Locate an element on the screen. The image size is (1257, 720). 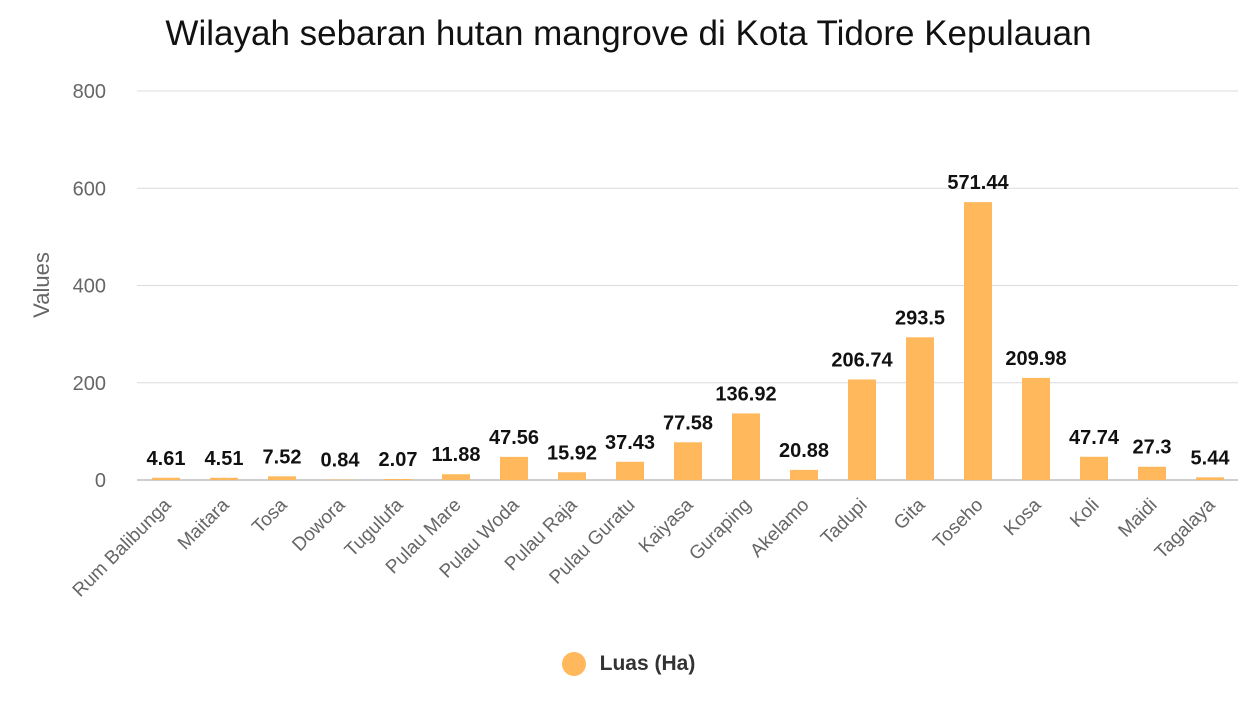
data-label: 7.52 is located at coordinates (282, 457).